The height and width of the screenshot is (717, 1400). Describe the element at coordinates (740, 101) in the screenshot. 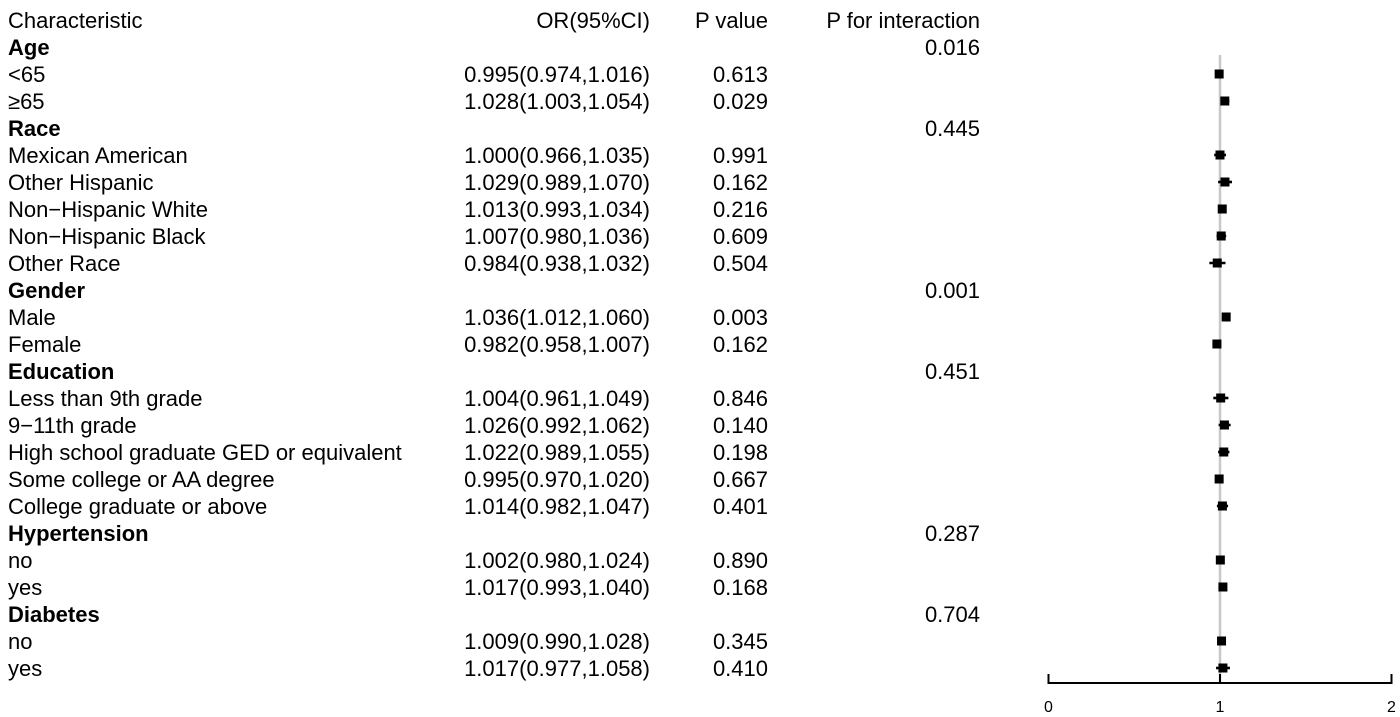

I see `p-value: 0.029` at that location.